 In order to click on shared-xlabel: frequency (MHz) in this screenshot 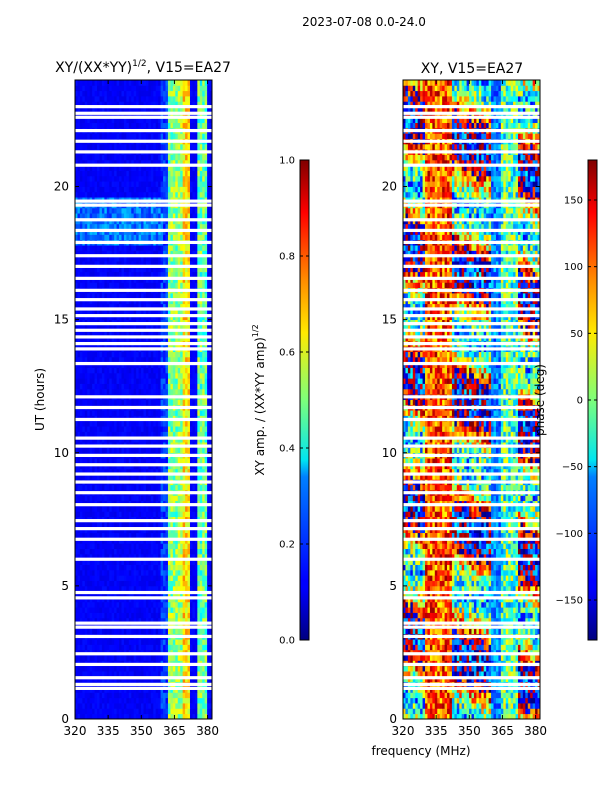, I will do `click(420, 751)`.